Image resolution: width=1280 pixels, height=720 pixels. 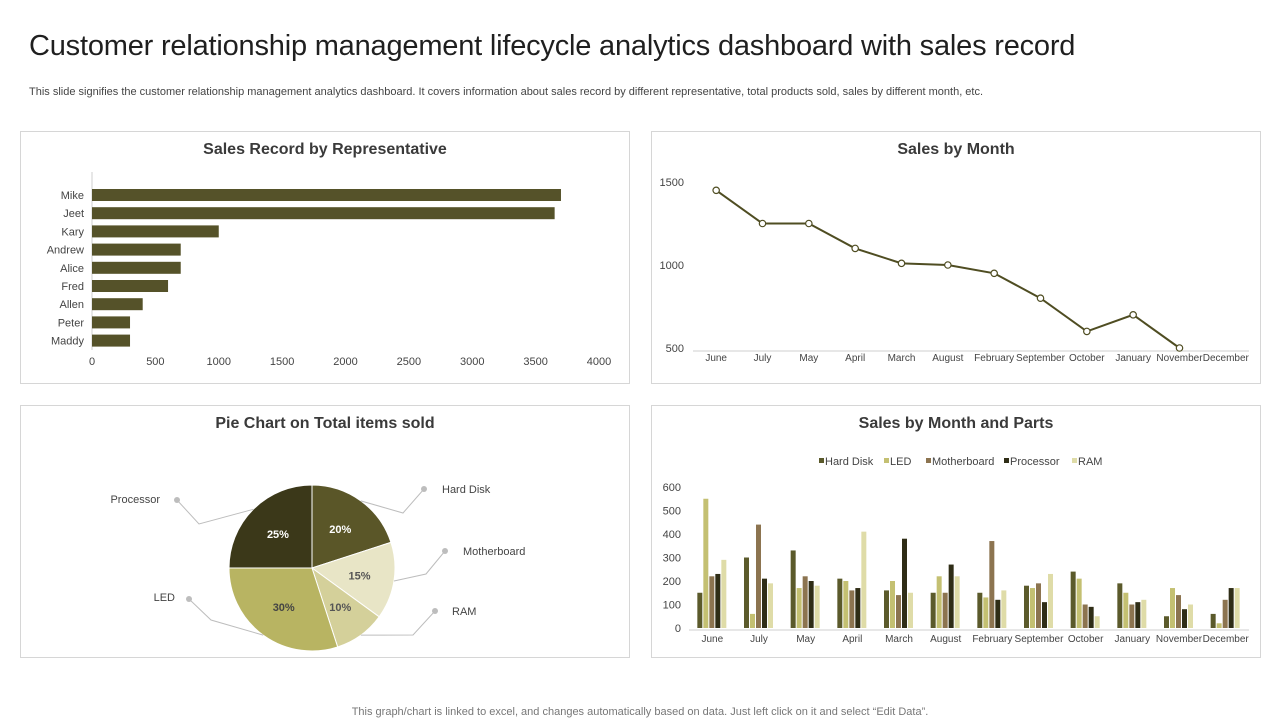 What do you see at coordinates (325, 423) in the screenshot?
I see `chart-title: Pie Chart on Total items sold` at bounding box center [325, 423].